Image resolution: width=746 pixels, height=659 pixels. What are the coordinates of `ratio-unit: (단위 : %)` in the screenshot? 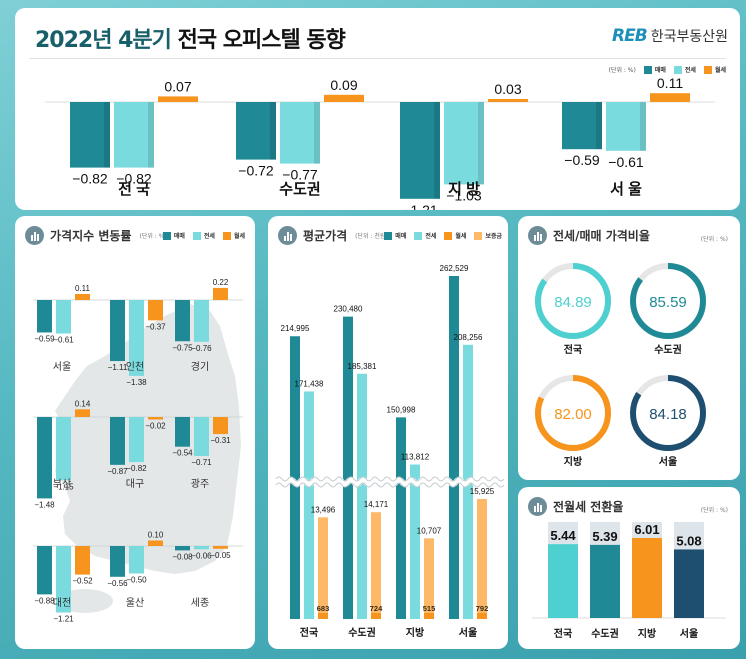 It's located at (714, 239).